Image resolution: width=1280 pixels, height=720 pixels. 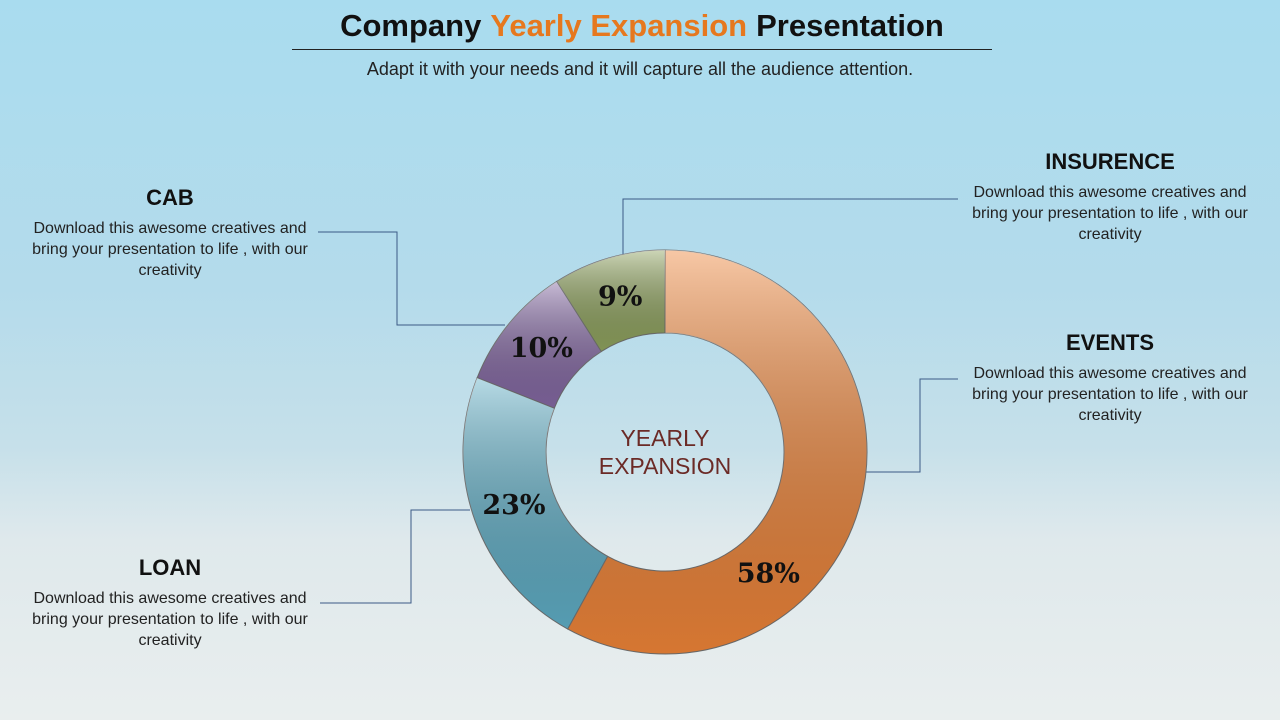 What do you see at coordinates (850, 25) in the screenshot?
I see `title-part: Presentation` at bounding box center [850, 25].